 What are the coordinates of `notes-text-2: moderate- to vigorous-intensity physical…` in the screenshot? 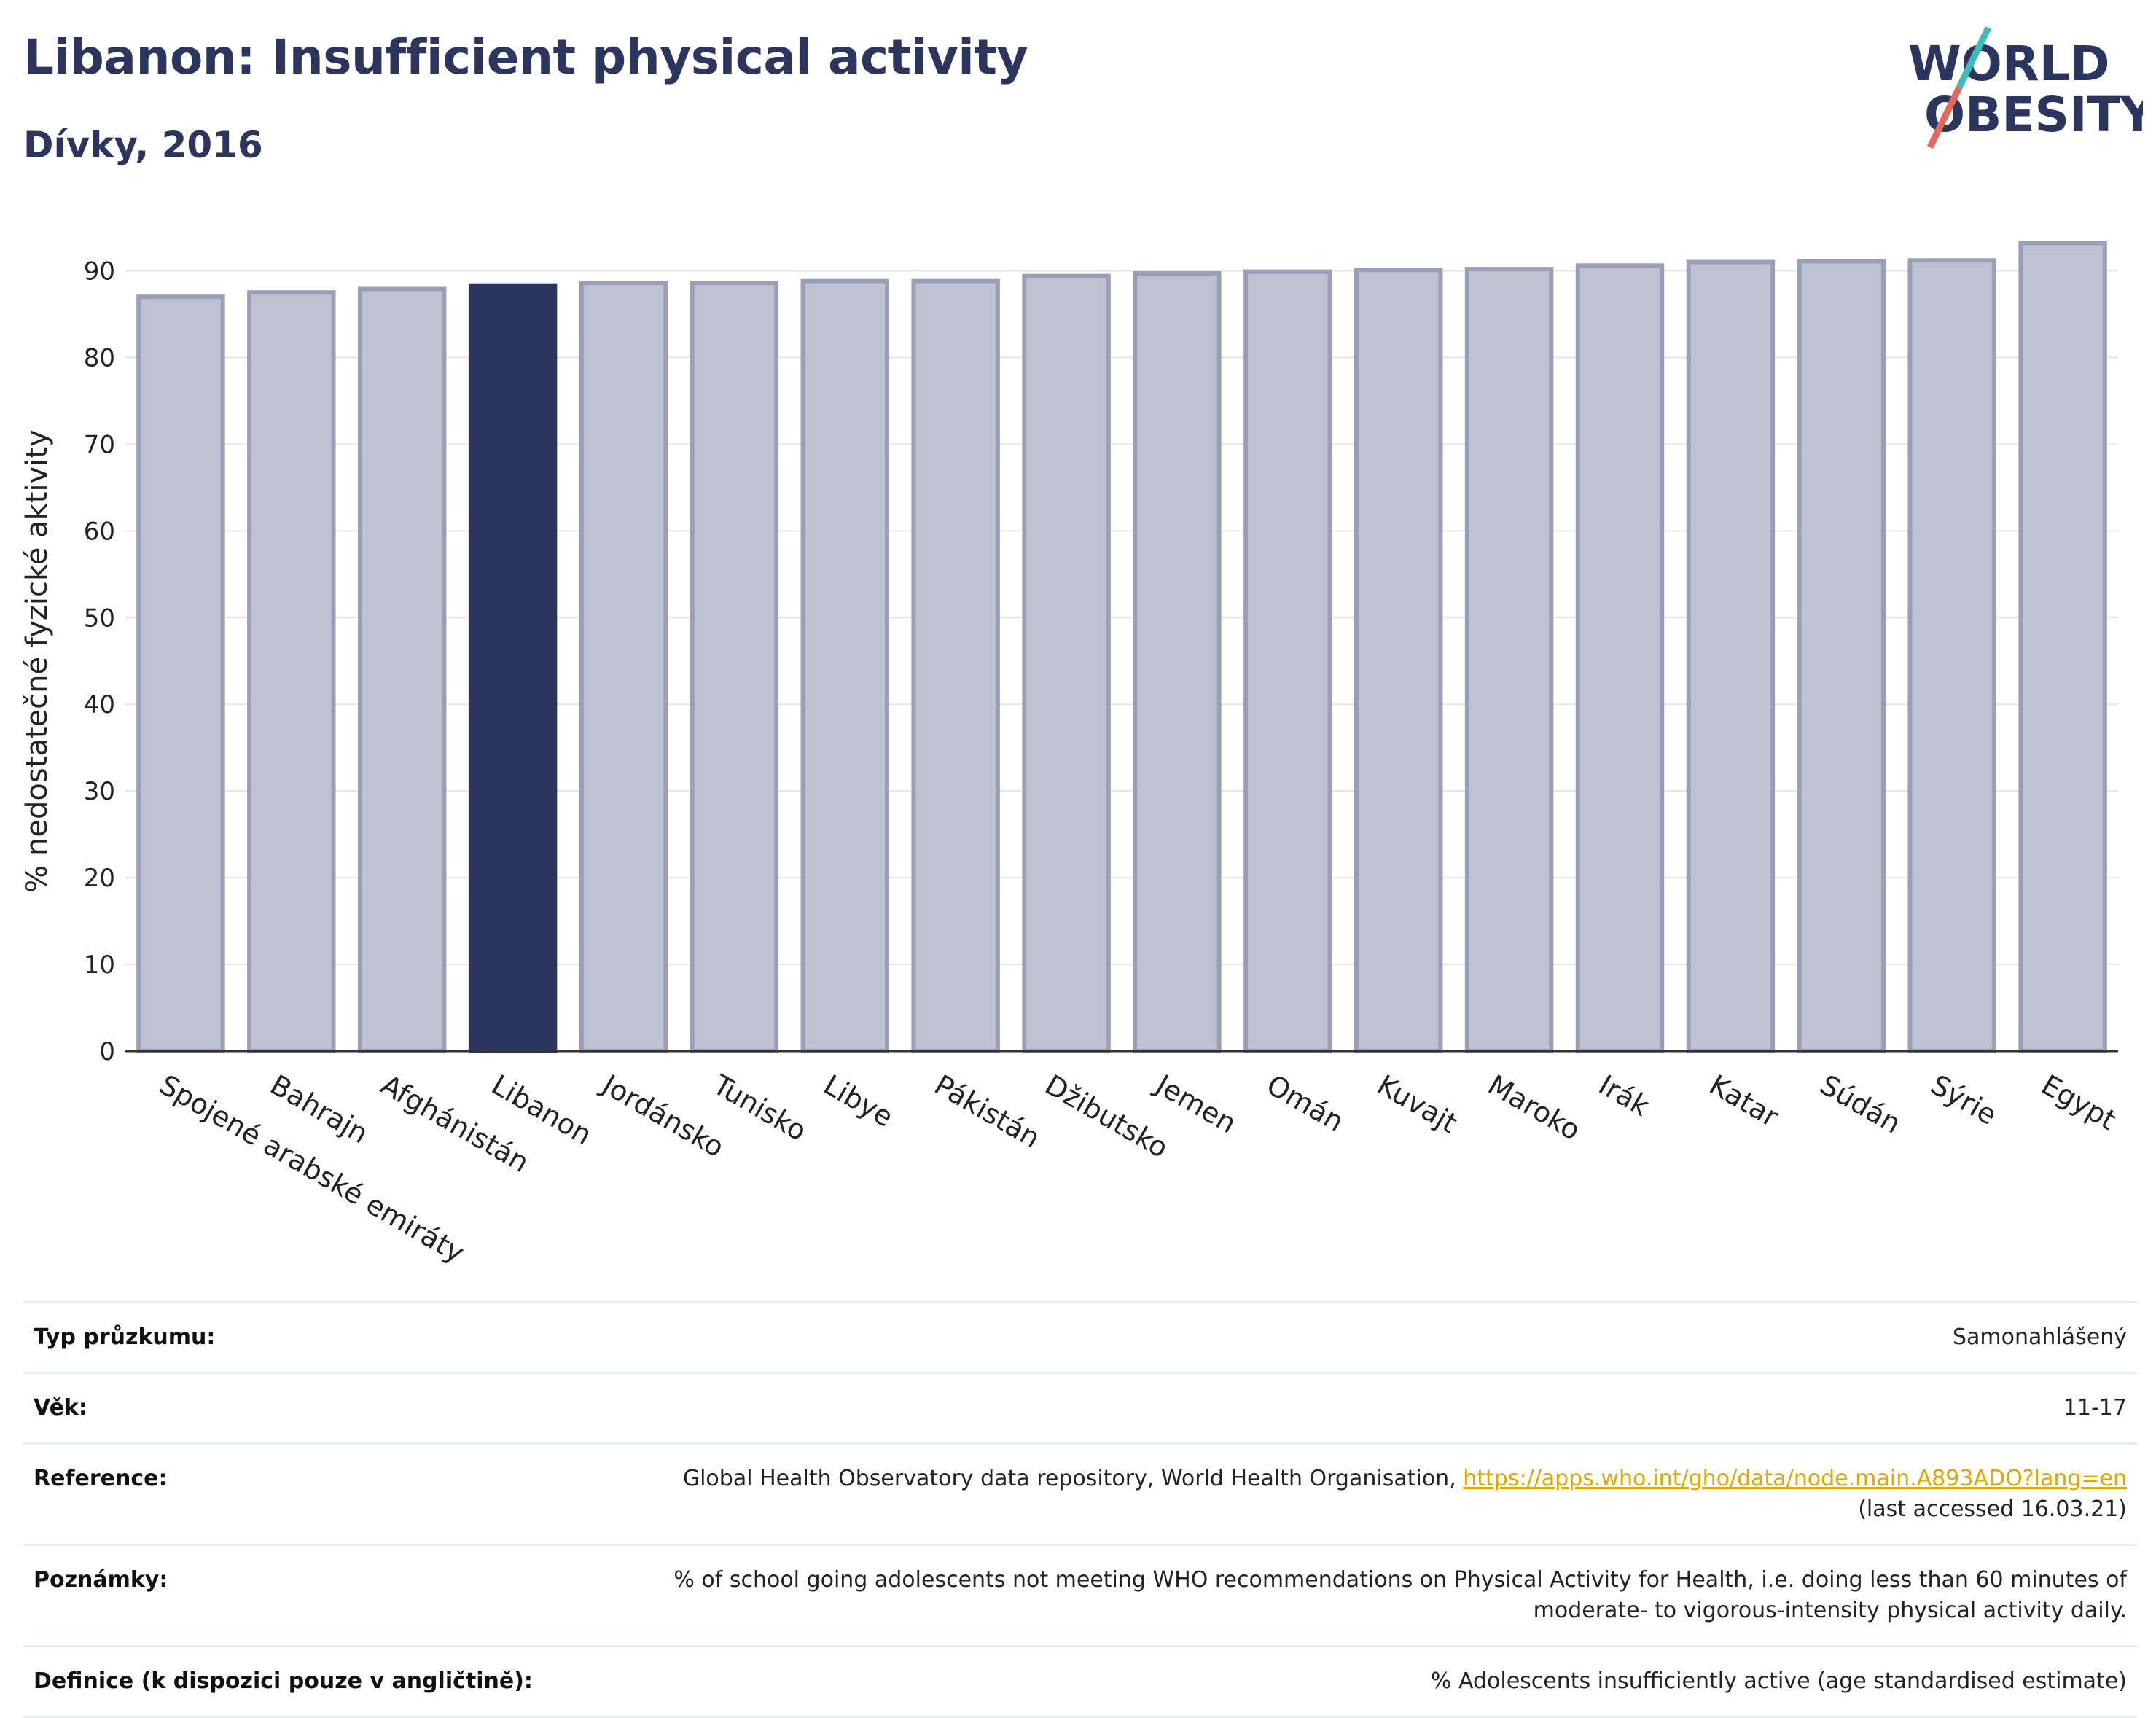 It's located at (1830, 1610).